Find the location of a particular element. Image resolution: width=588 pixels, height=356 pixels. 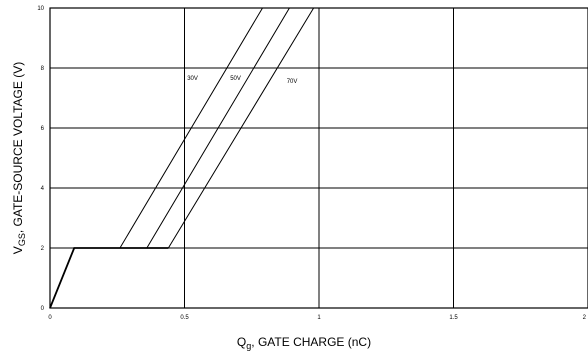

x-tick-label: 0.5 is located at coordinates (184, 318).